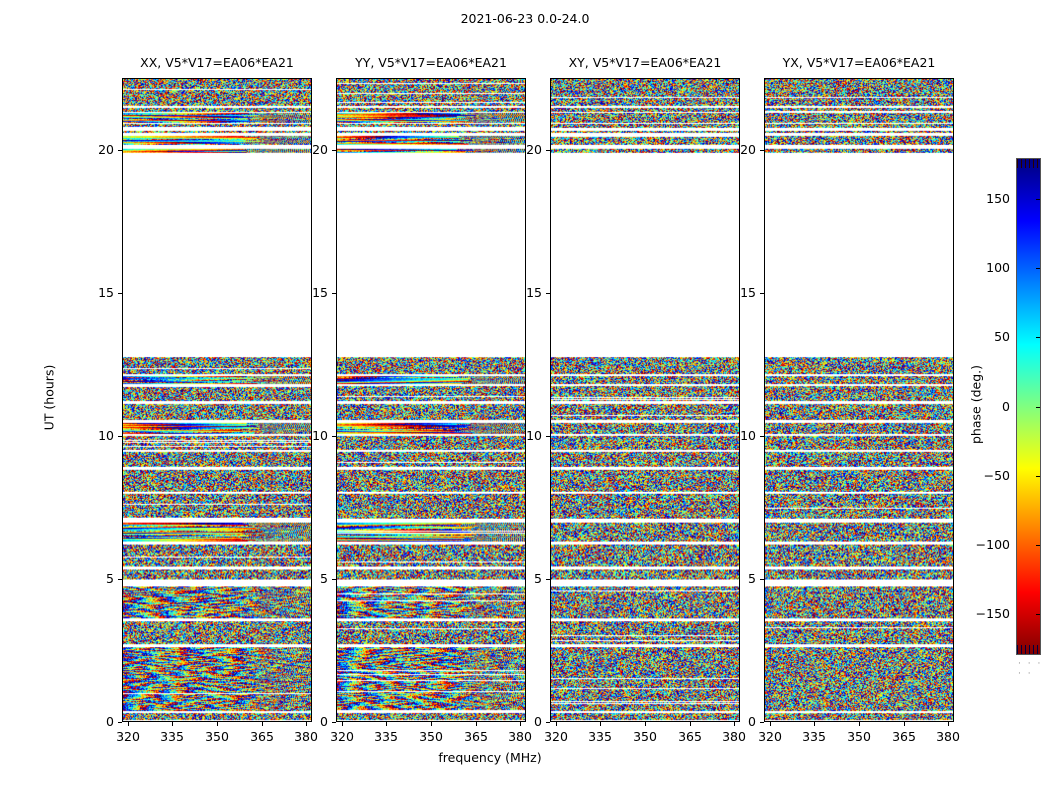 The width and height of the screenshot is (1050, 800). I want to click on plot-panel-yx, so click(859, 400).